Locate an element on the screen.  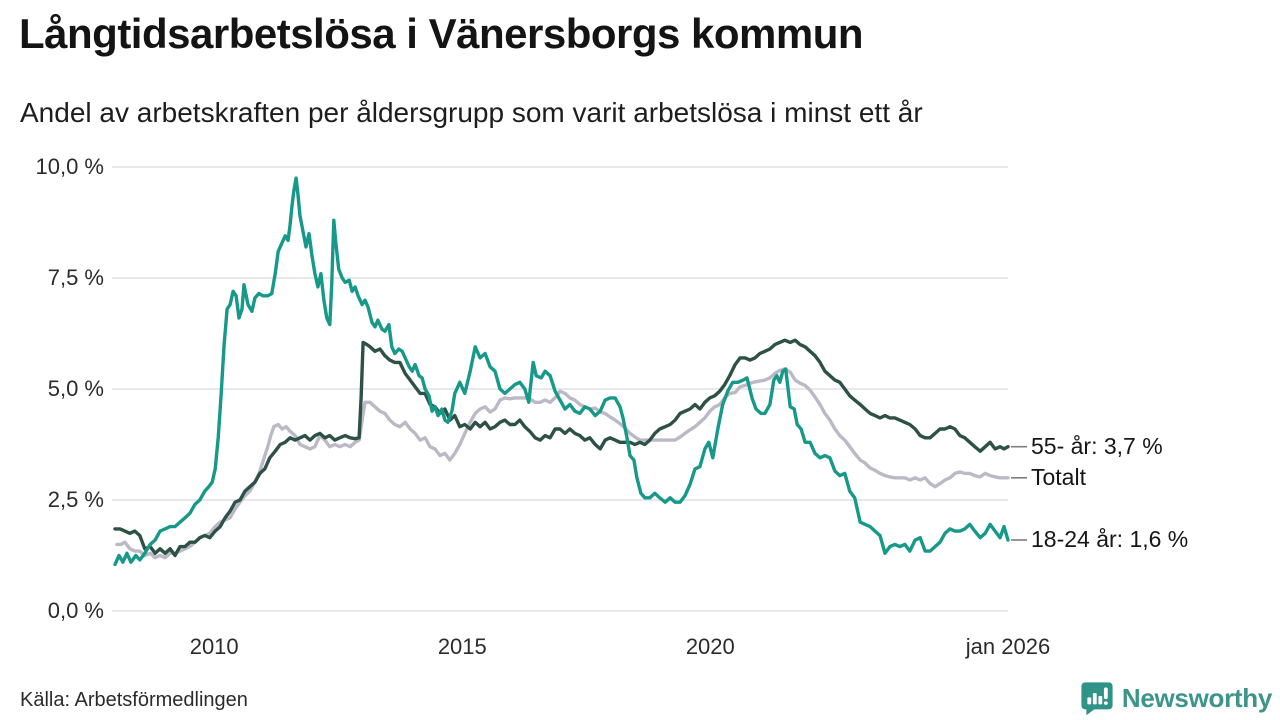
series-end-label-totalt: Totalt is located at coordinates (1058, 476).